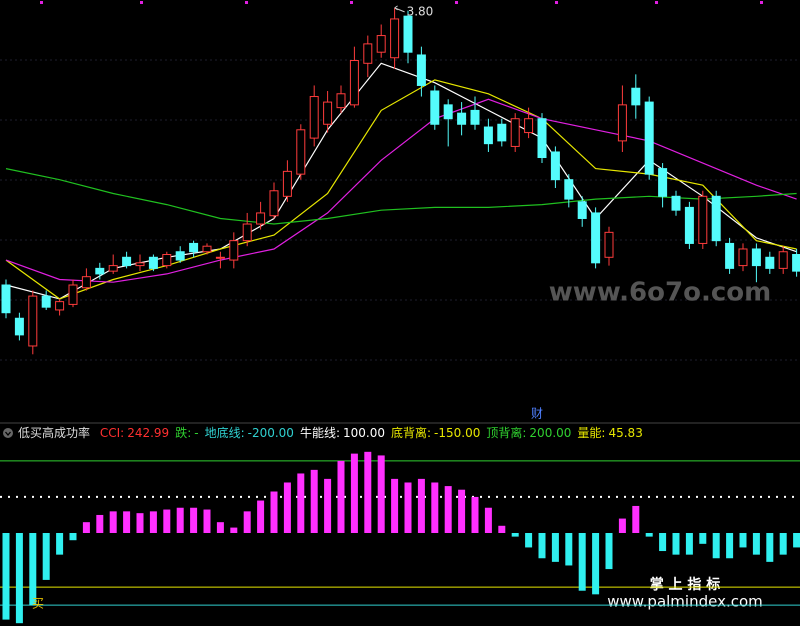 This screenshot has height=626, width=800. I want to click on collapse-chevron, so click(8, 434).